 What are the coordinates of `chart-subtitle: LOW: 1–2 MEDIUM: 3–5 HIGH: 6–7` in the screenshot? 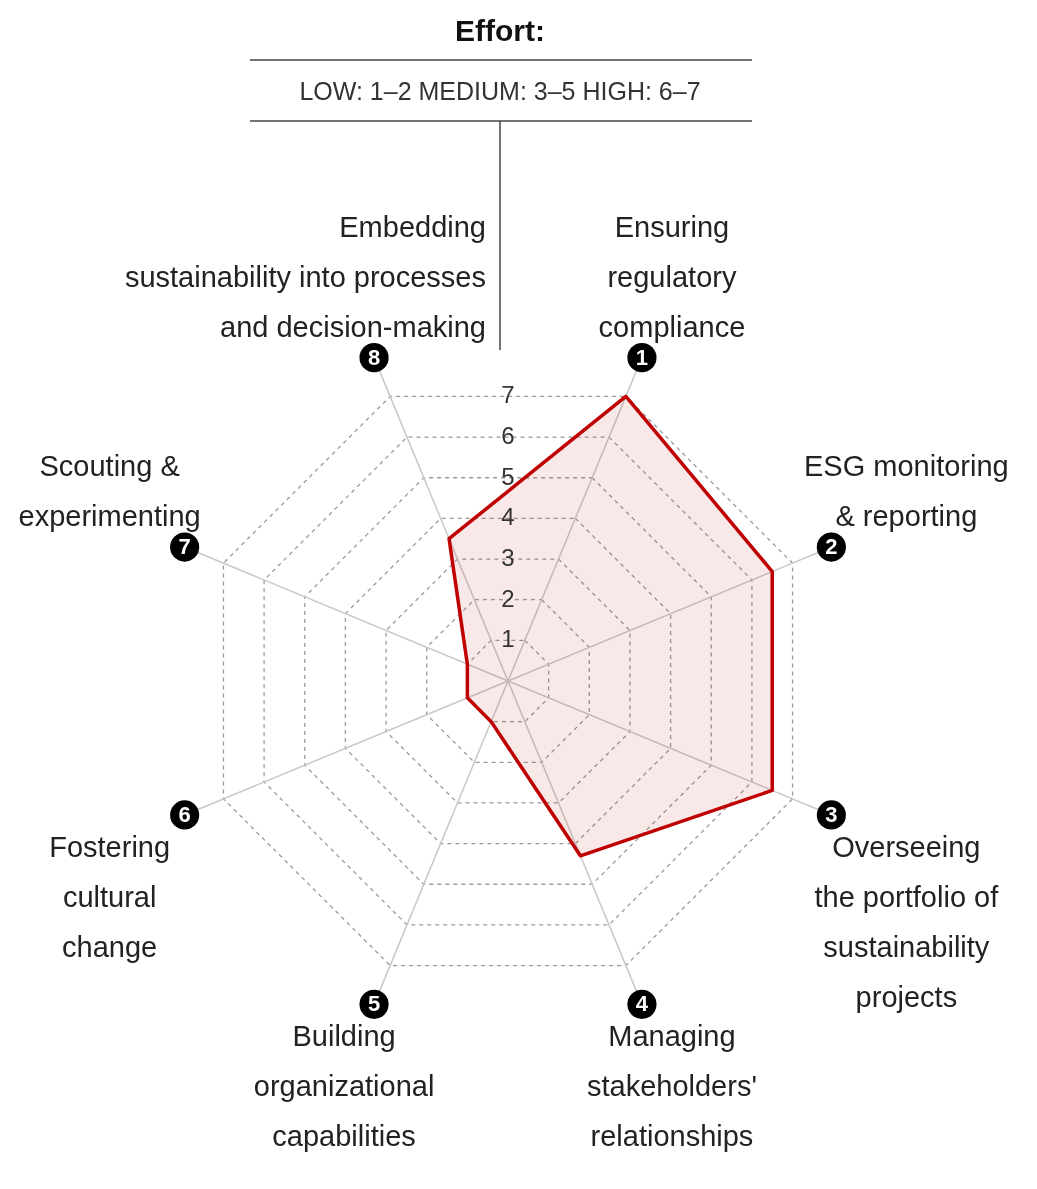 It's located at (500, 91).